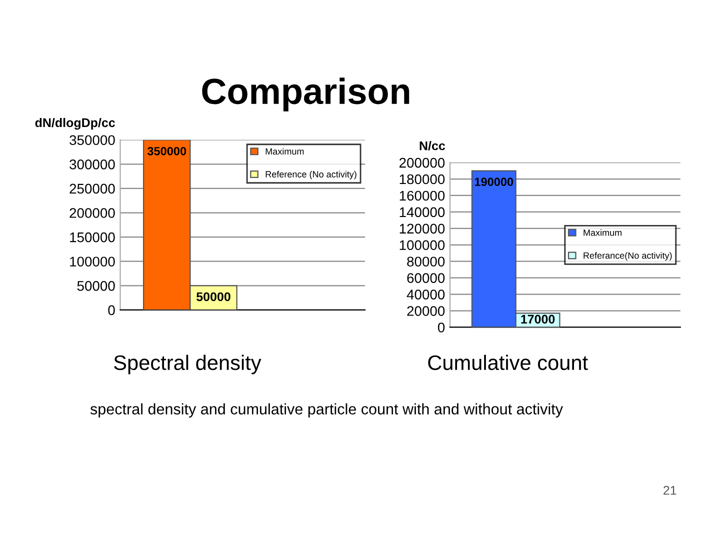  Describe the element at coordinates (92, 140) in the screenshot. I see `y-tick-label: 350000` at that location.